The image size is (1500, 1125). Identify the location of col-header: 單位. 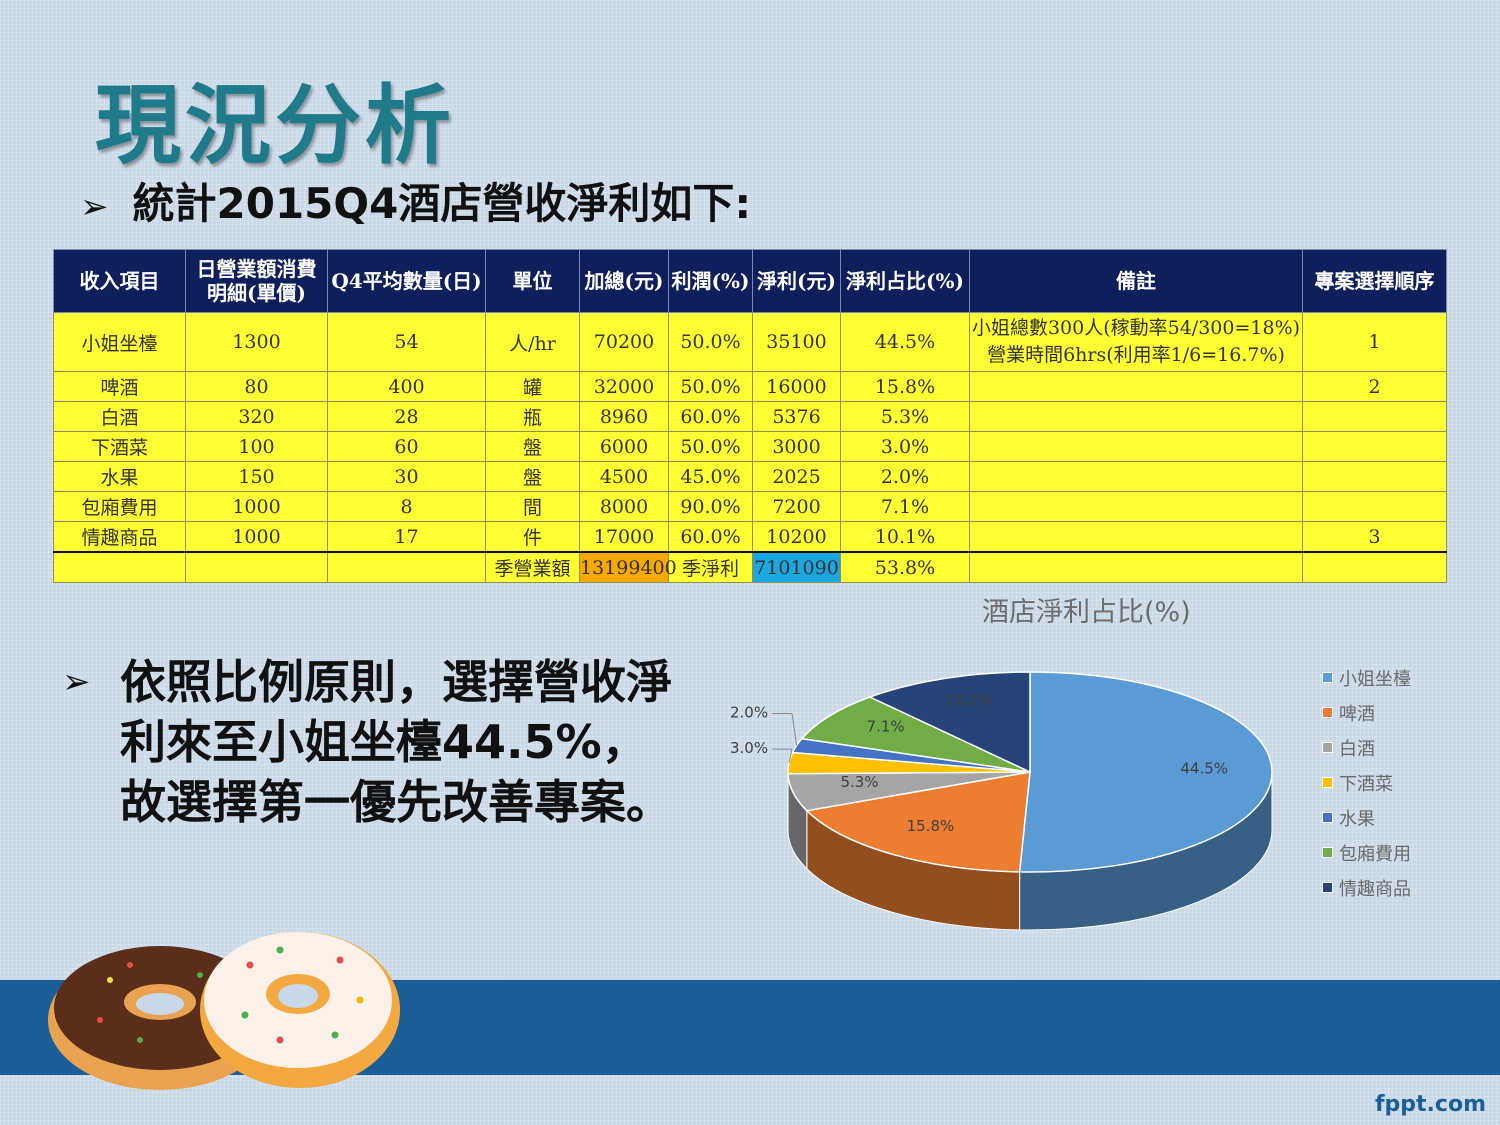
(532, 281).